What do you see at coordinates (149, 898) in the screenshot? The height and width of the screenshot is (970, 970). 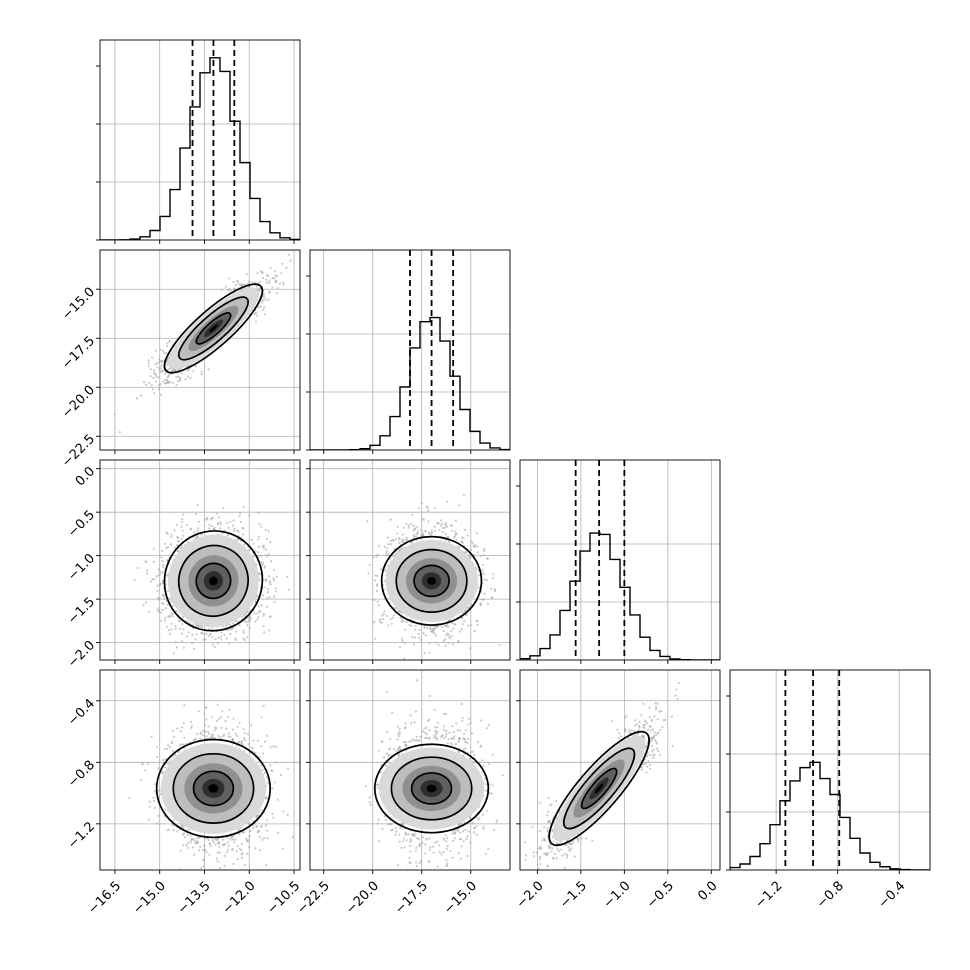 I see `x-tick-label-0-1: −15.0` at bounding box center [149, 898].